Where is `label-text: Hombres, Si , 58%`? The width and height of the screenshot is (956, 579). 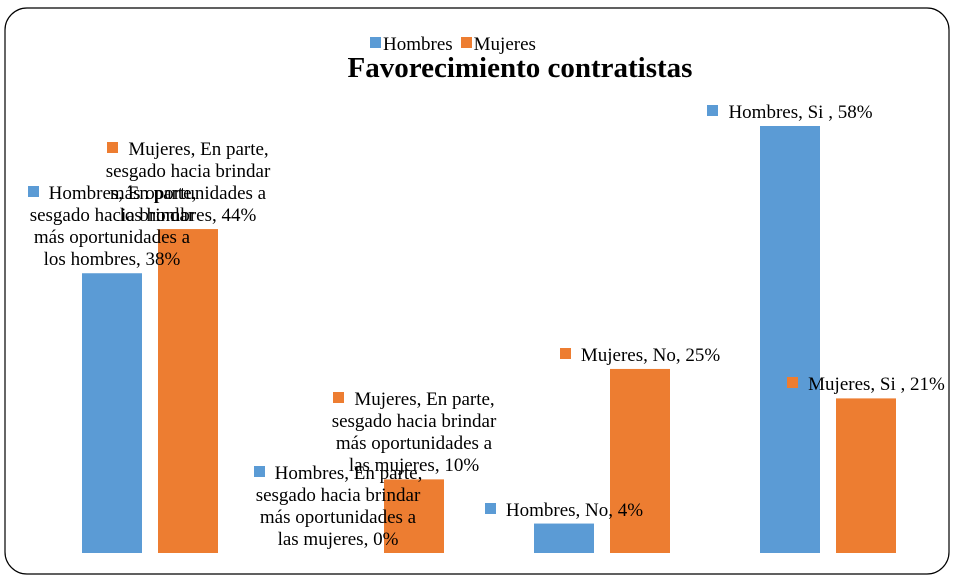 label-text: Hombres, Si , 58% is located at coordinates (800, 112).